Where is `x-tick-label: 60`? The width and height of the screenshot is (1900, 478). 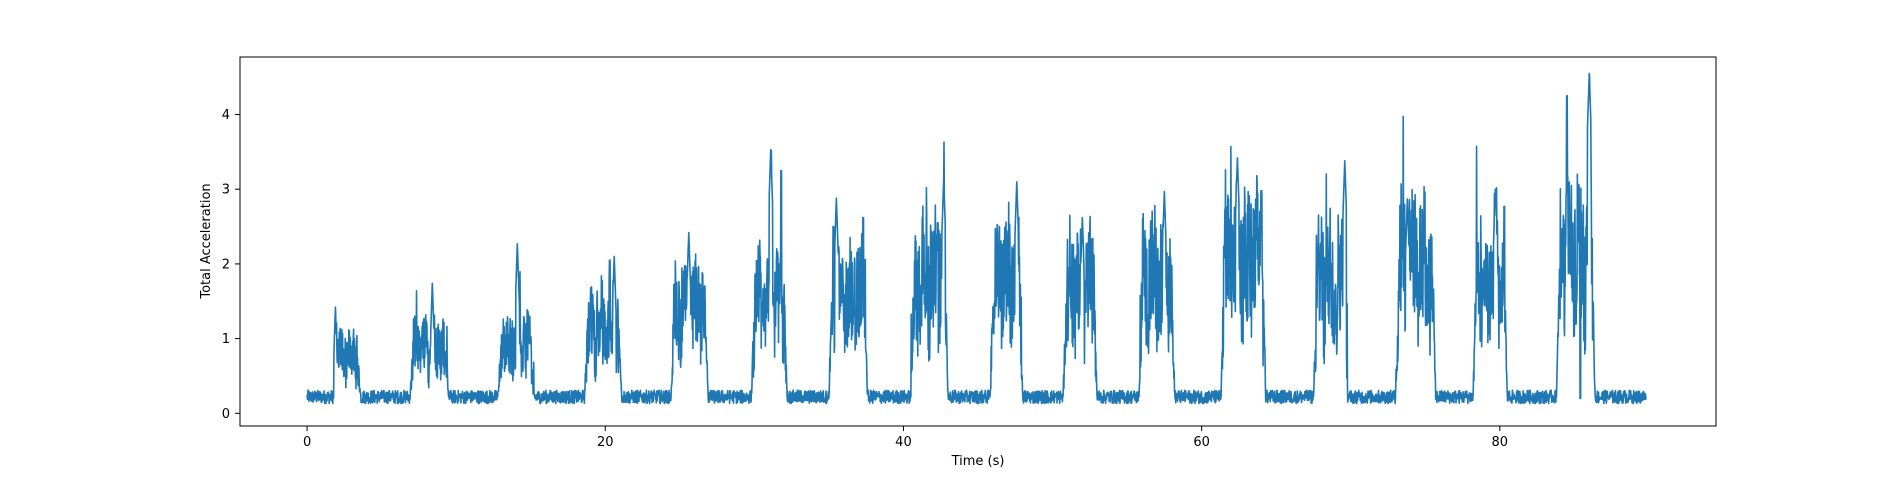
x-tick-label: 60 is located at coordinates (1201, 442).